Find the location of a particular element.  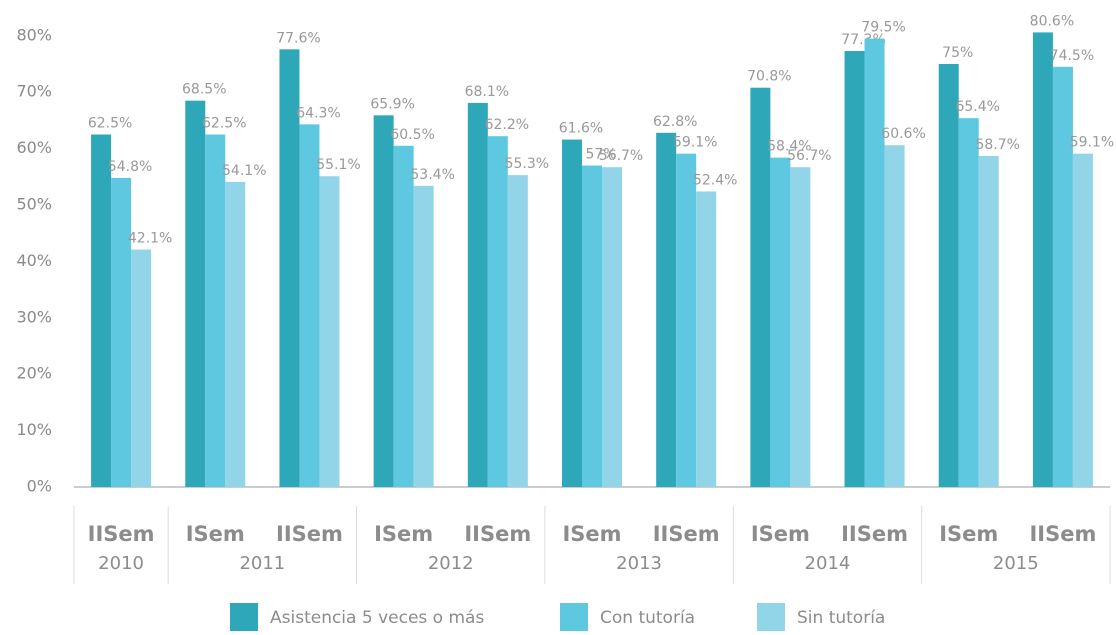

value-label: 65.4% is located at coordinates (977, 107).